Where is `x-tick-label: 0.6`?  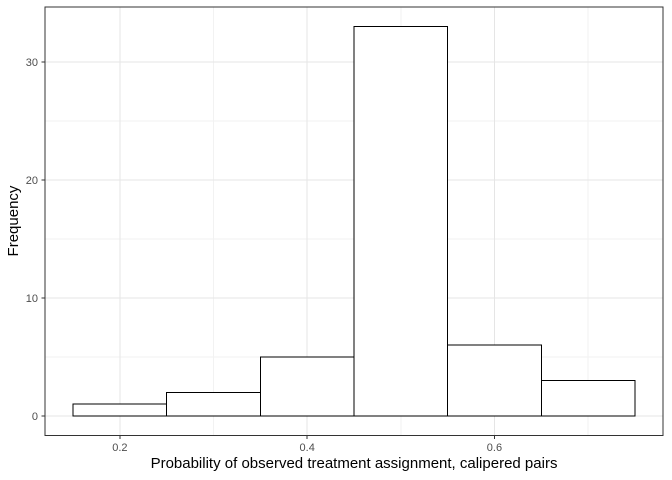 x-tick-label: 0.6 is located at coordinates (494, 448).